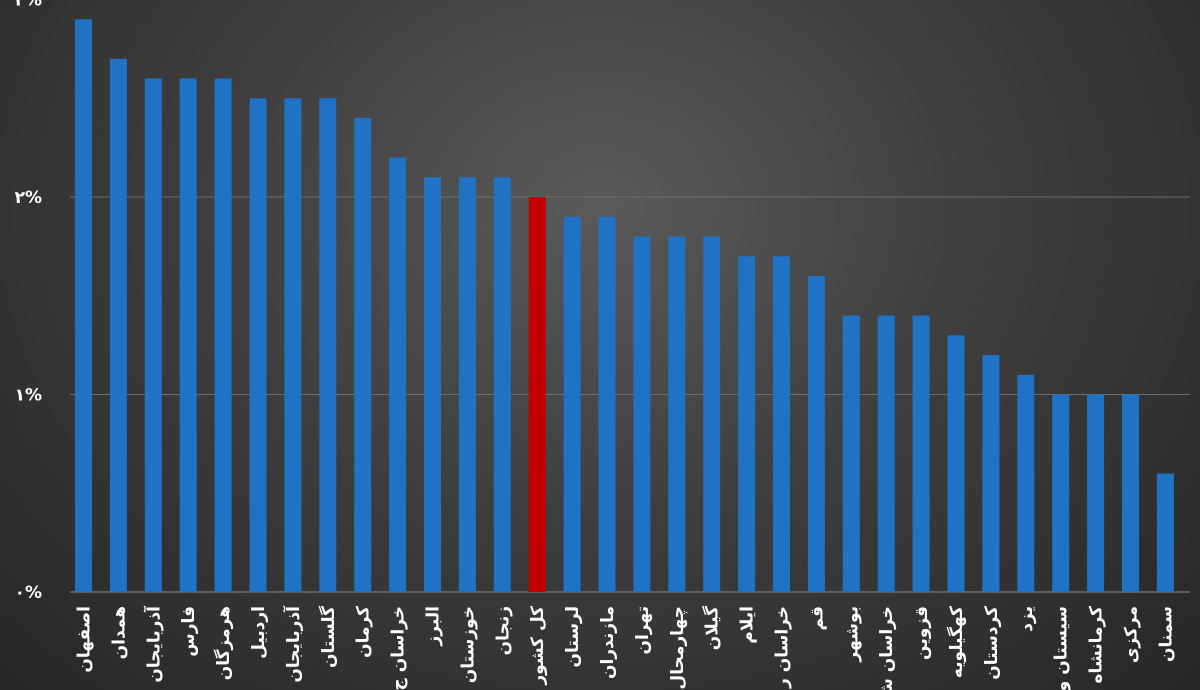 This screenshot has height=690, width=1200. Describe the element at coordinates (1132, 634) in the screenshot. I see `x-category-label: مرکزی` at that location.